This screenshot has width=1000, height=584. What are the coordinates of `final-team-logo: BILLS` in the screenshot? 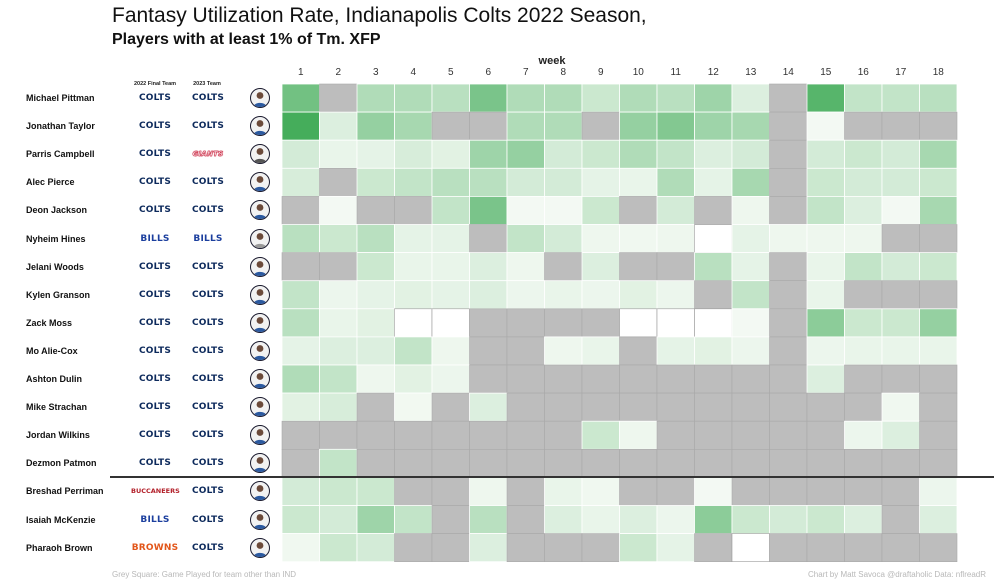 It's located at (155, 519).